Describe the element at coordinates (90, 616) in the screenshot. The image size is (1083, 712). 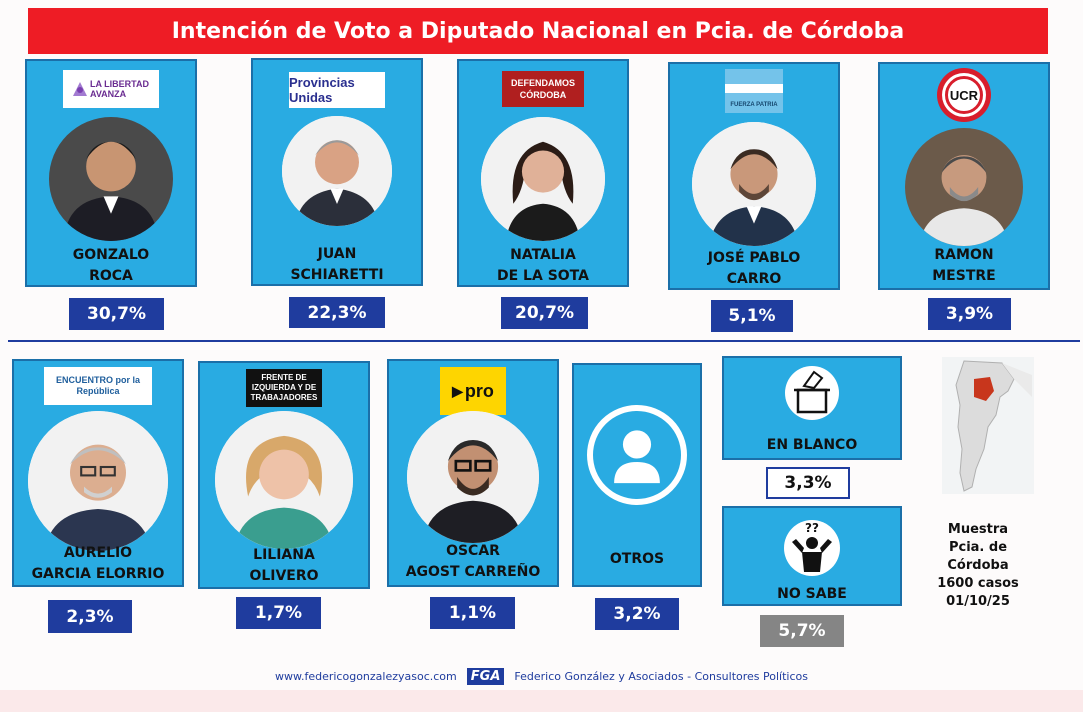
I see `vote-percentage: 2,3%` at that location.